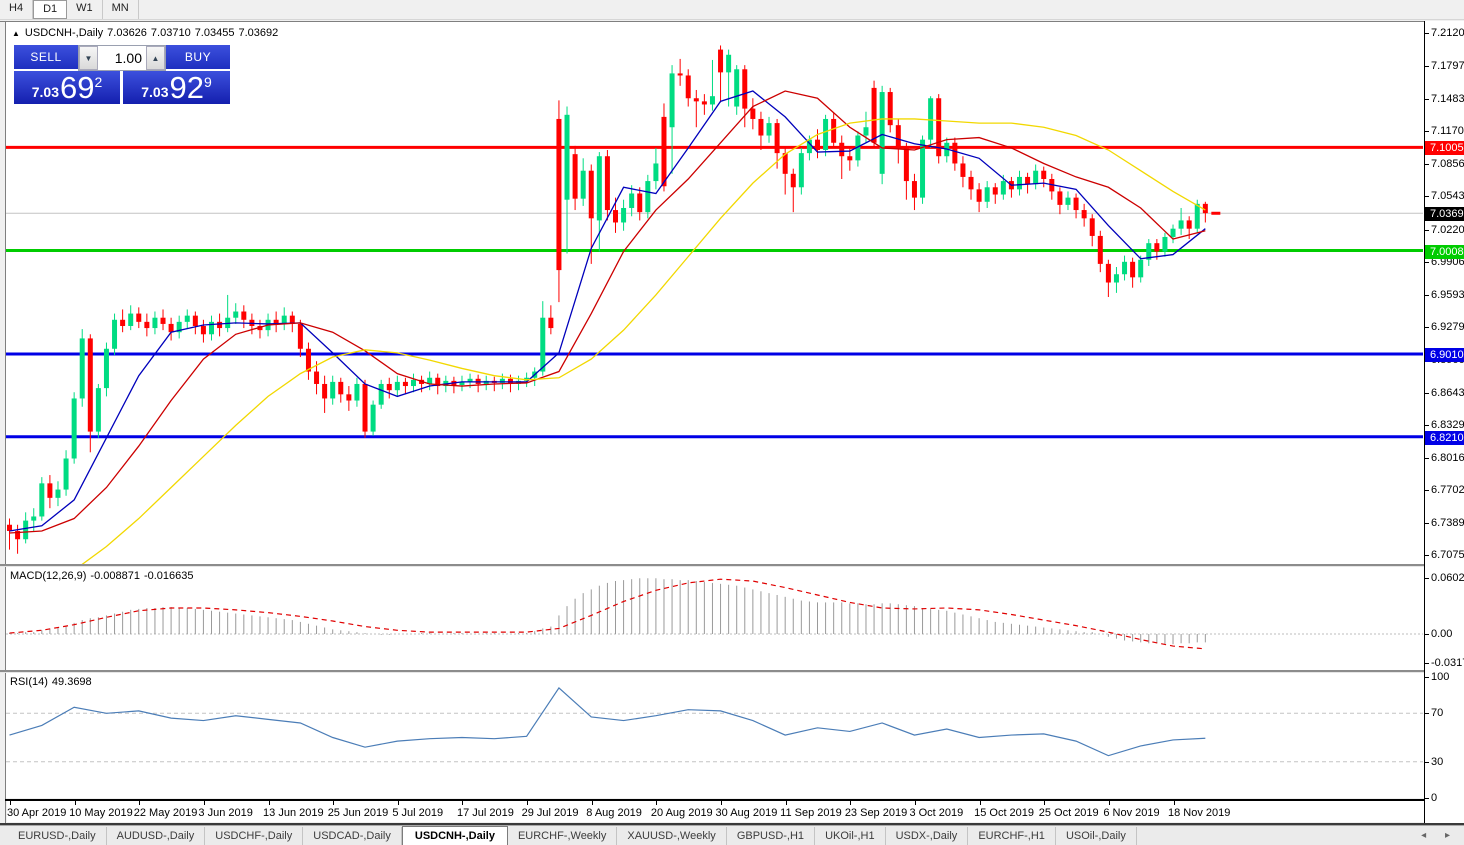 The height and width of the screenshot is (845, 1464). What do you see at coordinates (155, 58) in the screenshot?
I see `volume-increase-icon: ▲` at bounding box center [155, 58].